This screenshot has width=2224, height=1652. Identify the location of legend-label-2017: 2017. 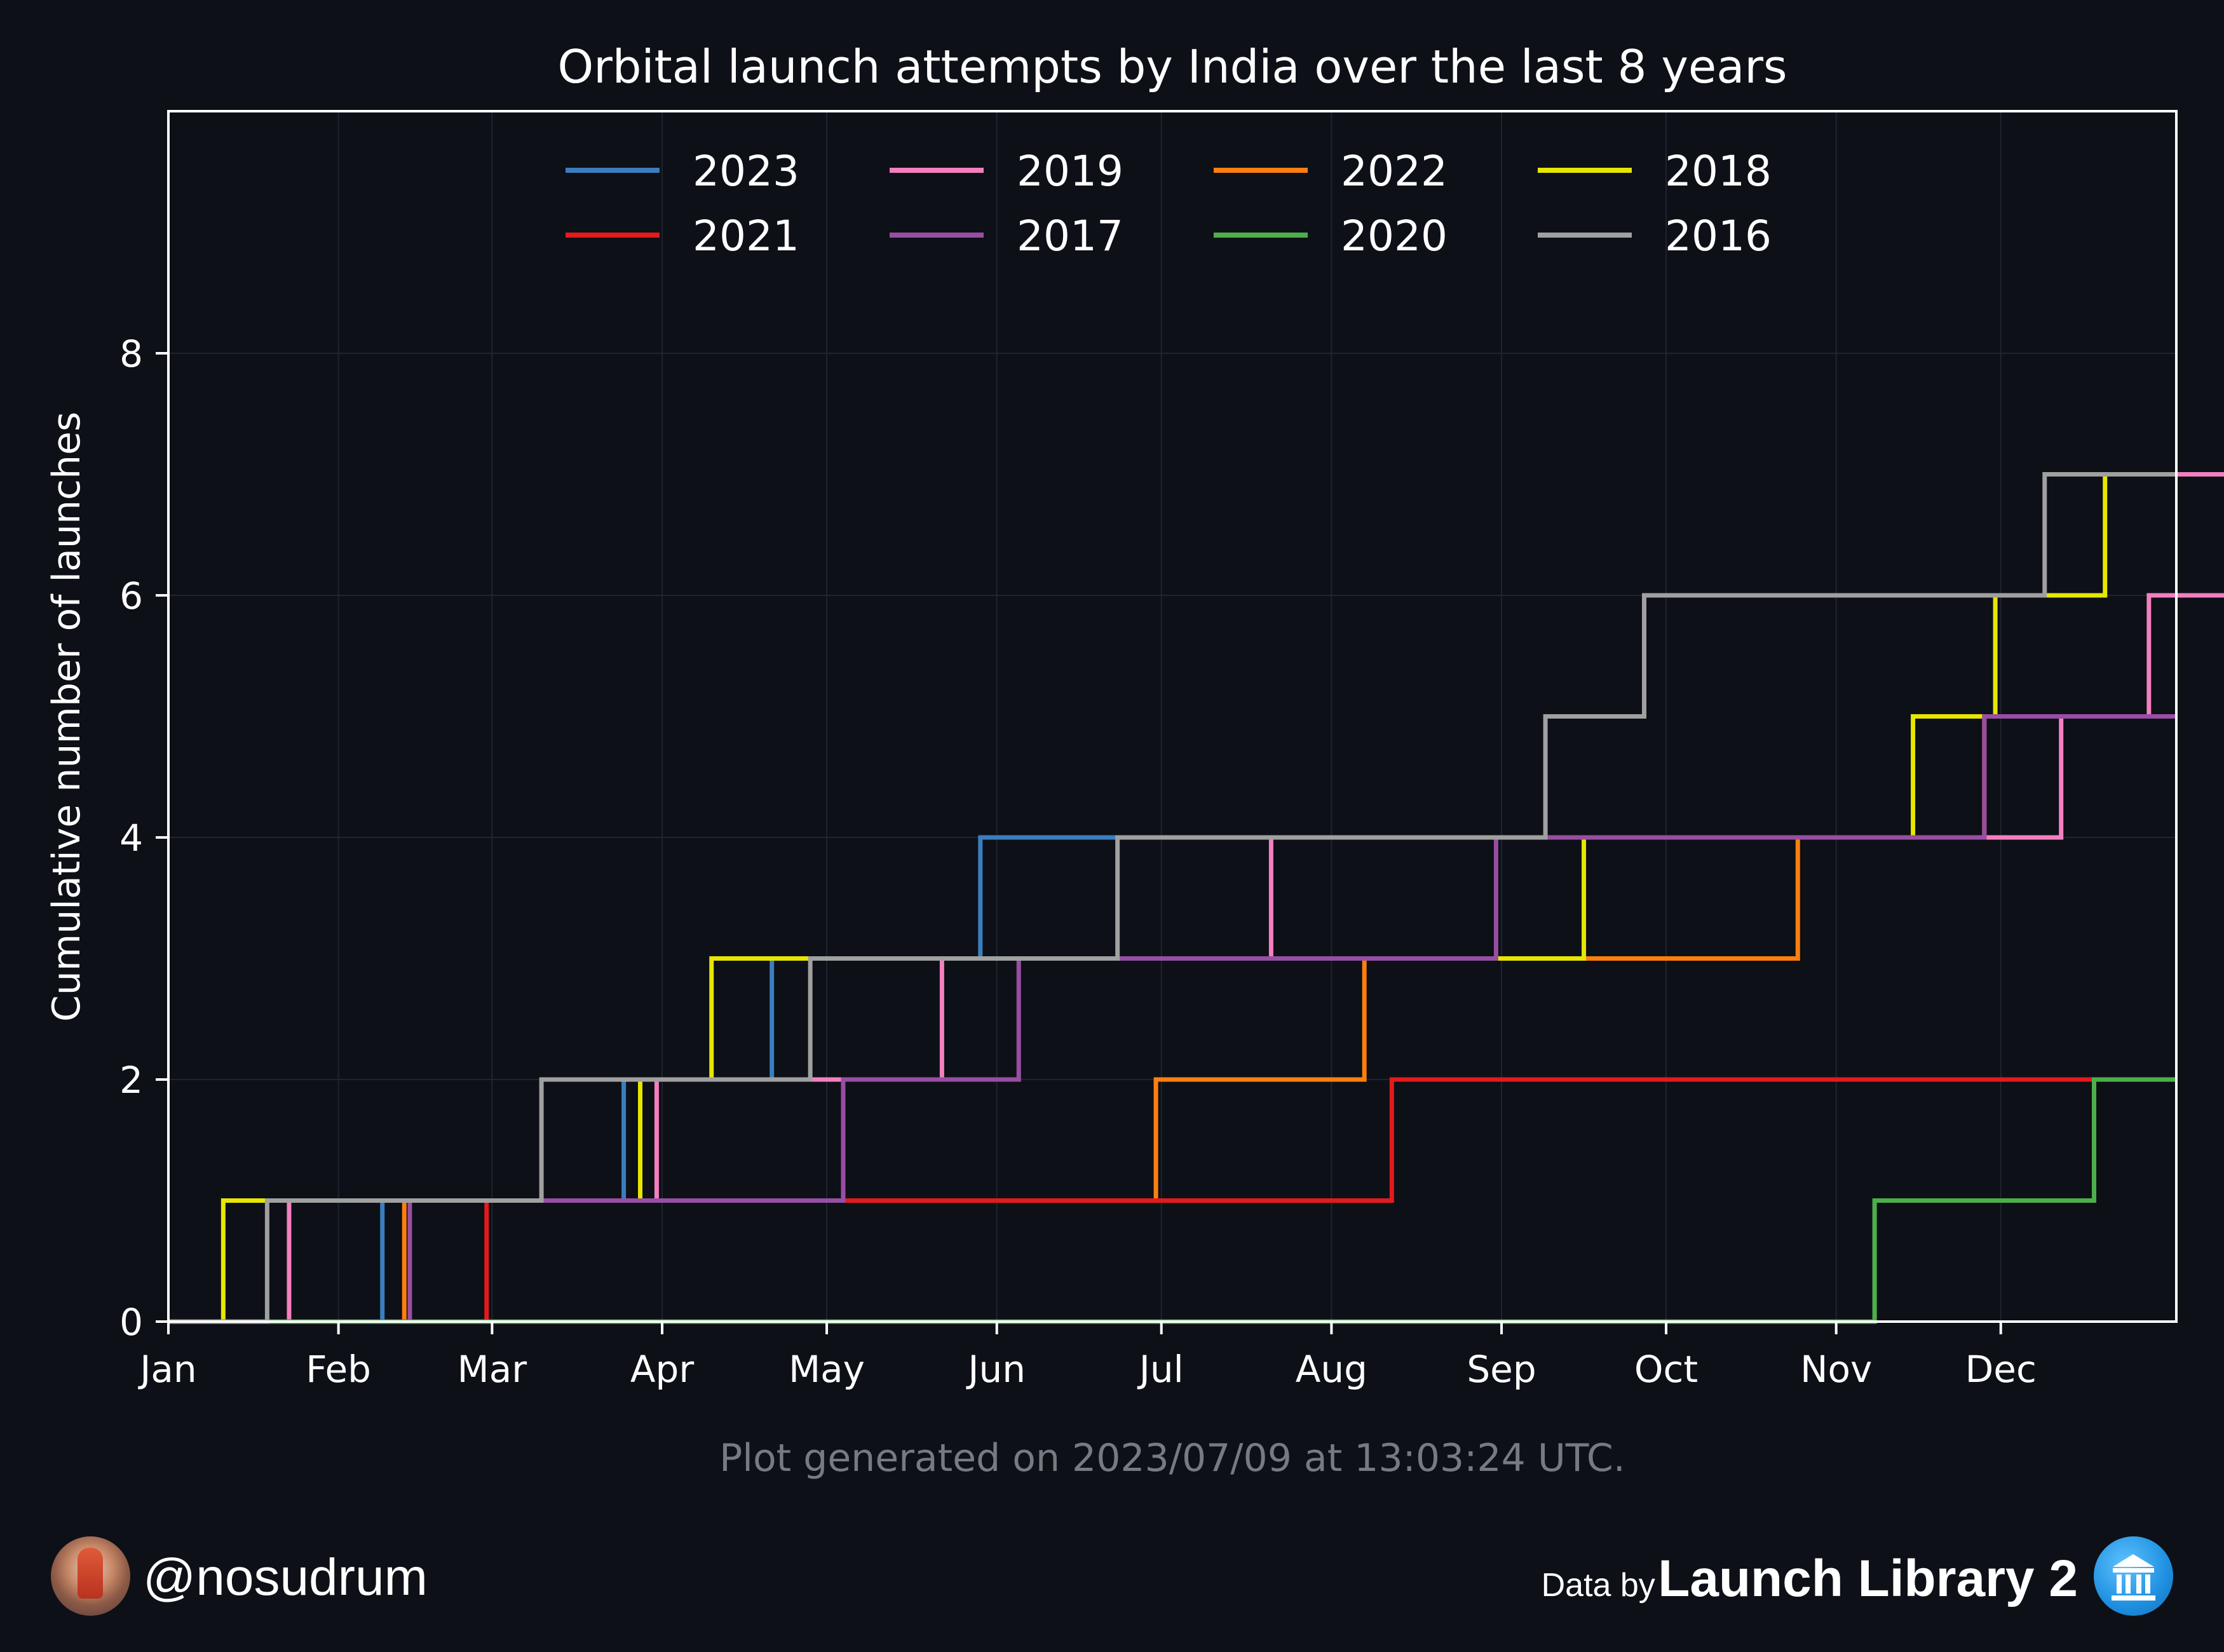
(1070, 236).